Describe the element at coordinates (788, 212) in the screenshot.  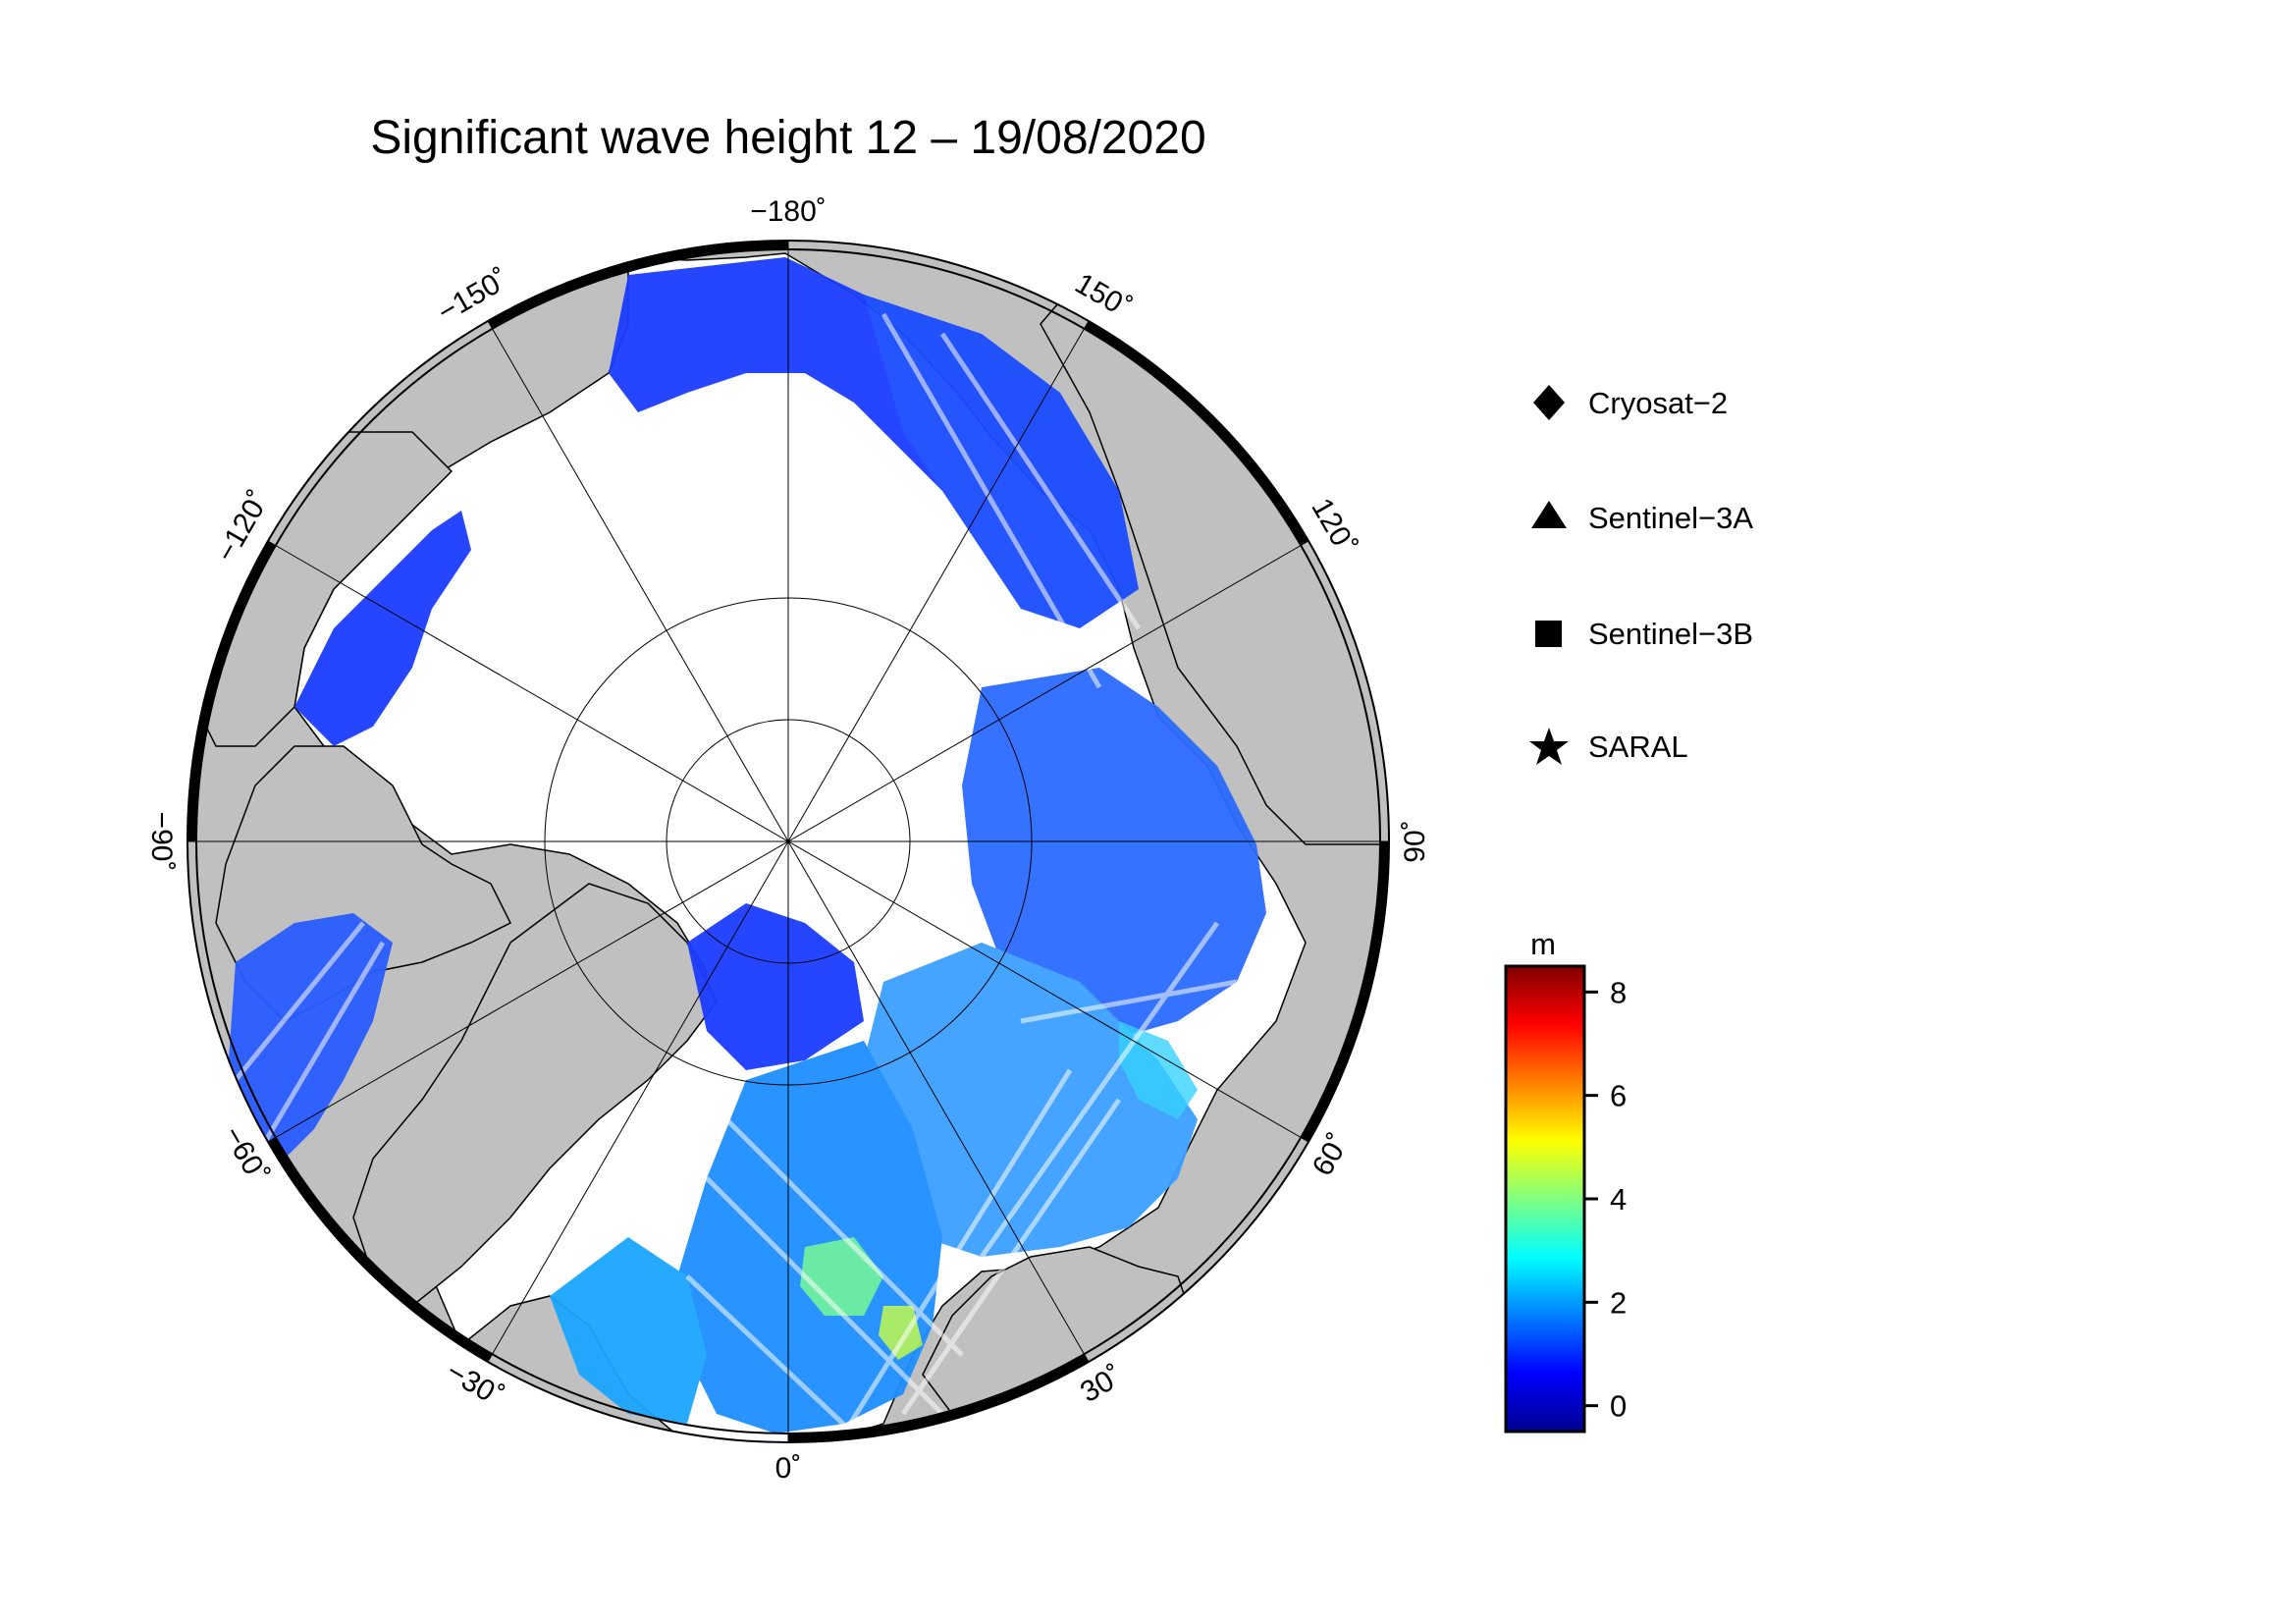
I see `longitude-label: −180˚` at that location.